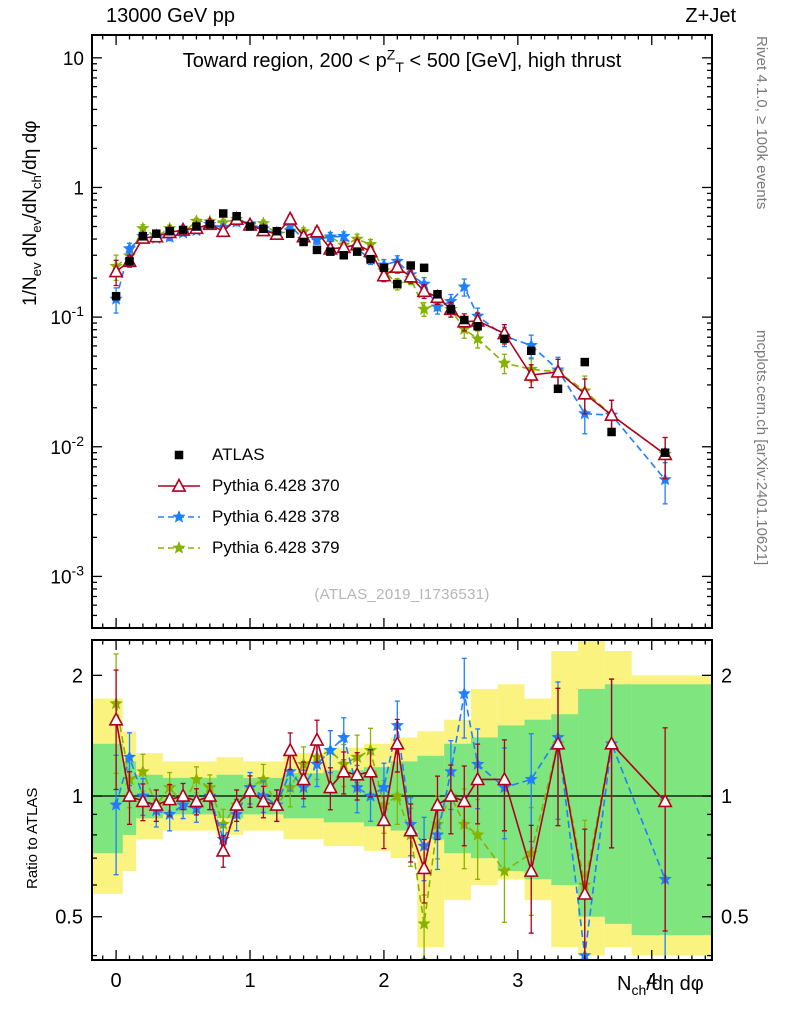 Image resolution: width=786 pixels, height=1024 pixels. I want to click on svg-text: 0, so click(116, 981).